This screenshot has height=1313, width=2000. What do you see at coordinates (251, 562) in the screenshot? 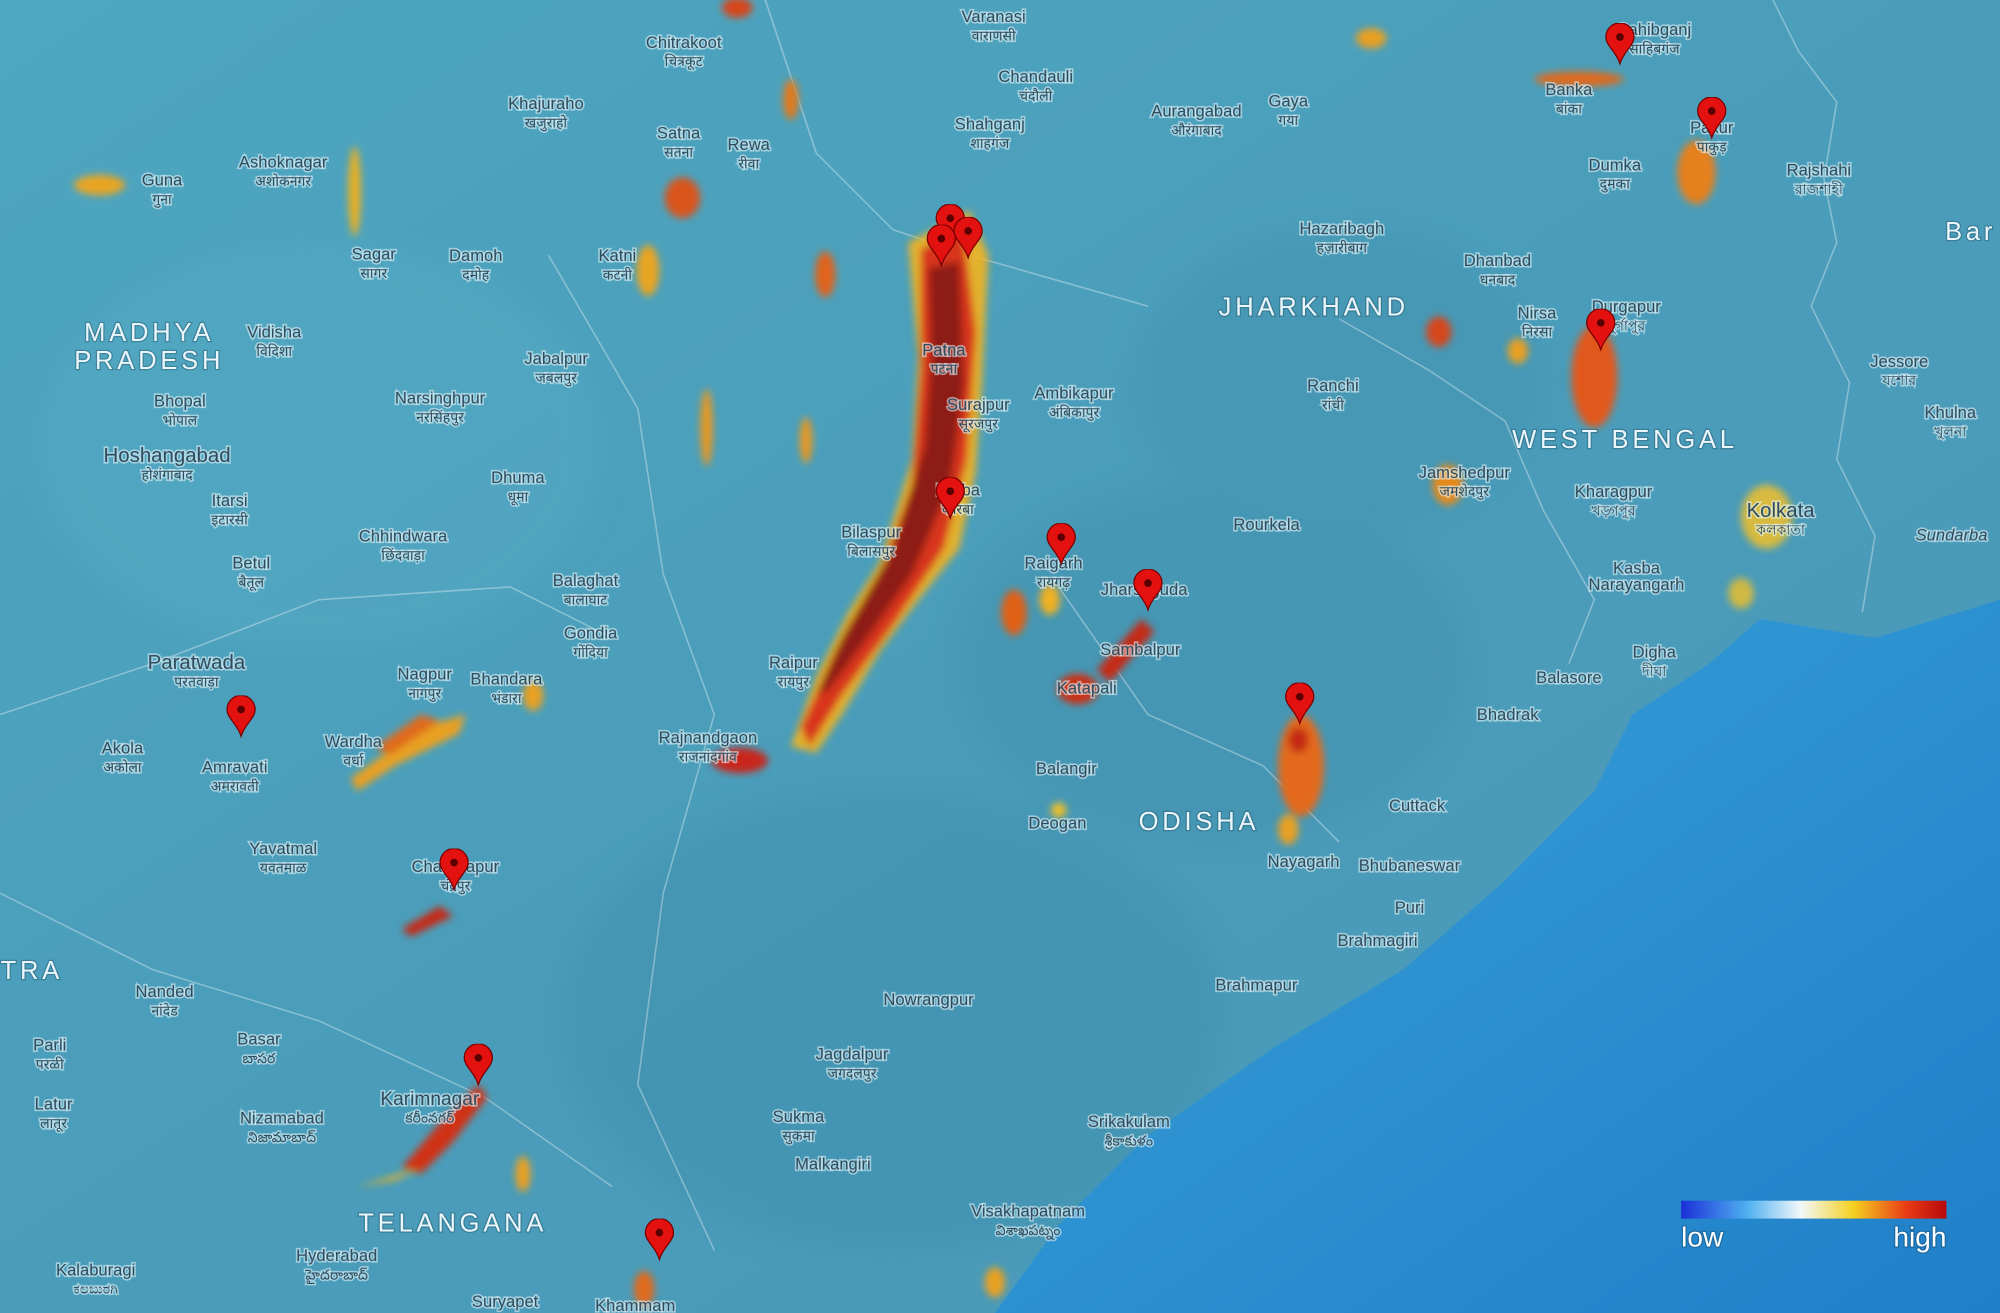
I see `place-label: Betul` at bounding box center [251, 562].